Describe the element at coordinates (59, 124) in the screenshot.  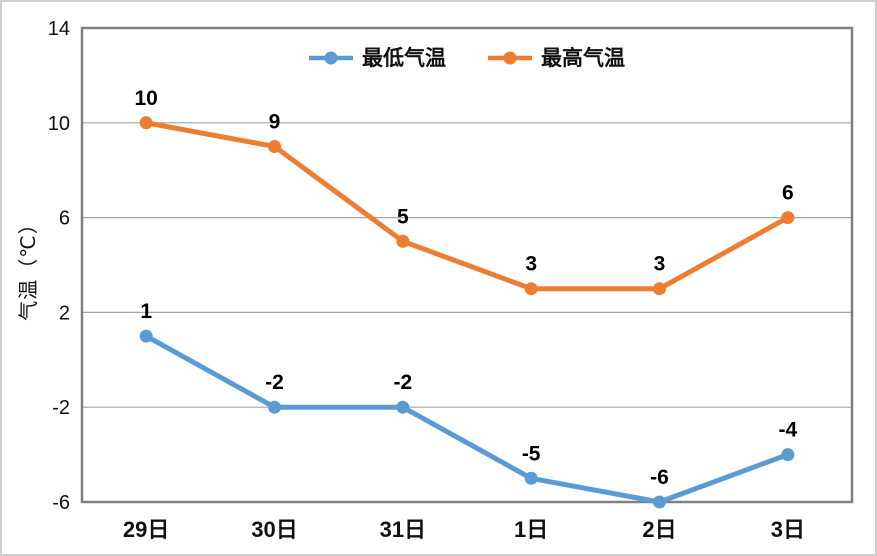
I see `y-tick-label: 10` at that location.